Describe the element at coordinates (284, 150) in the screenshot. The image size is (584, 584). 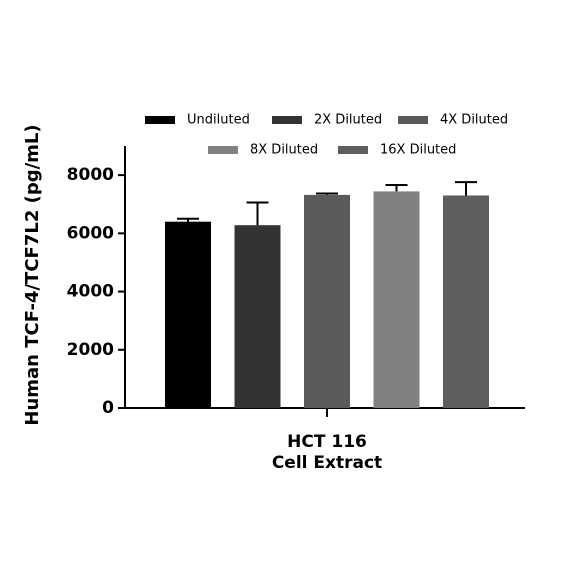
I see `legend-label: 8X Diluted` at that location.